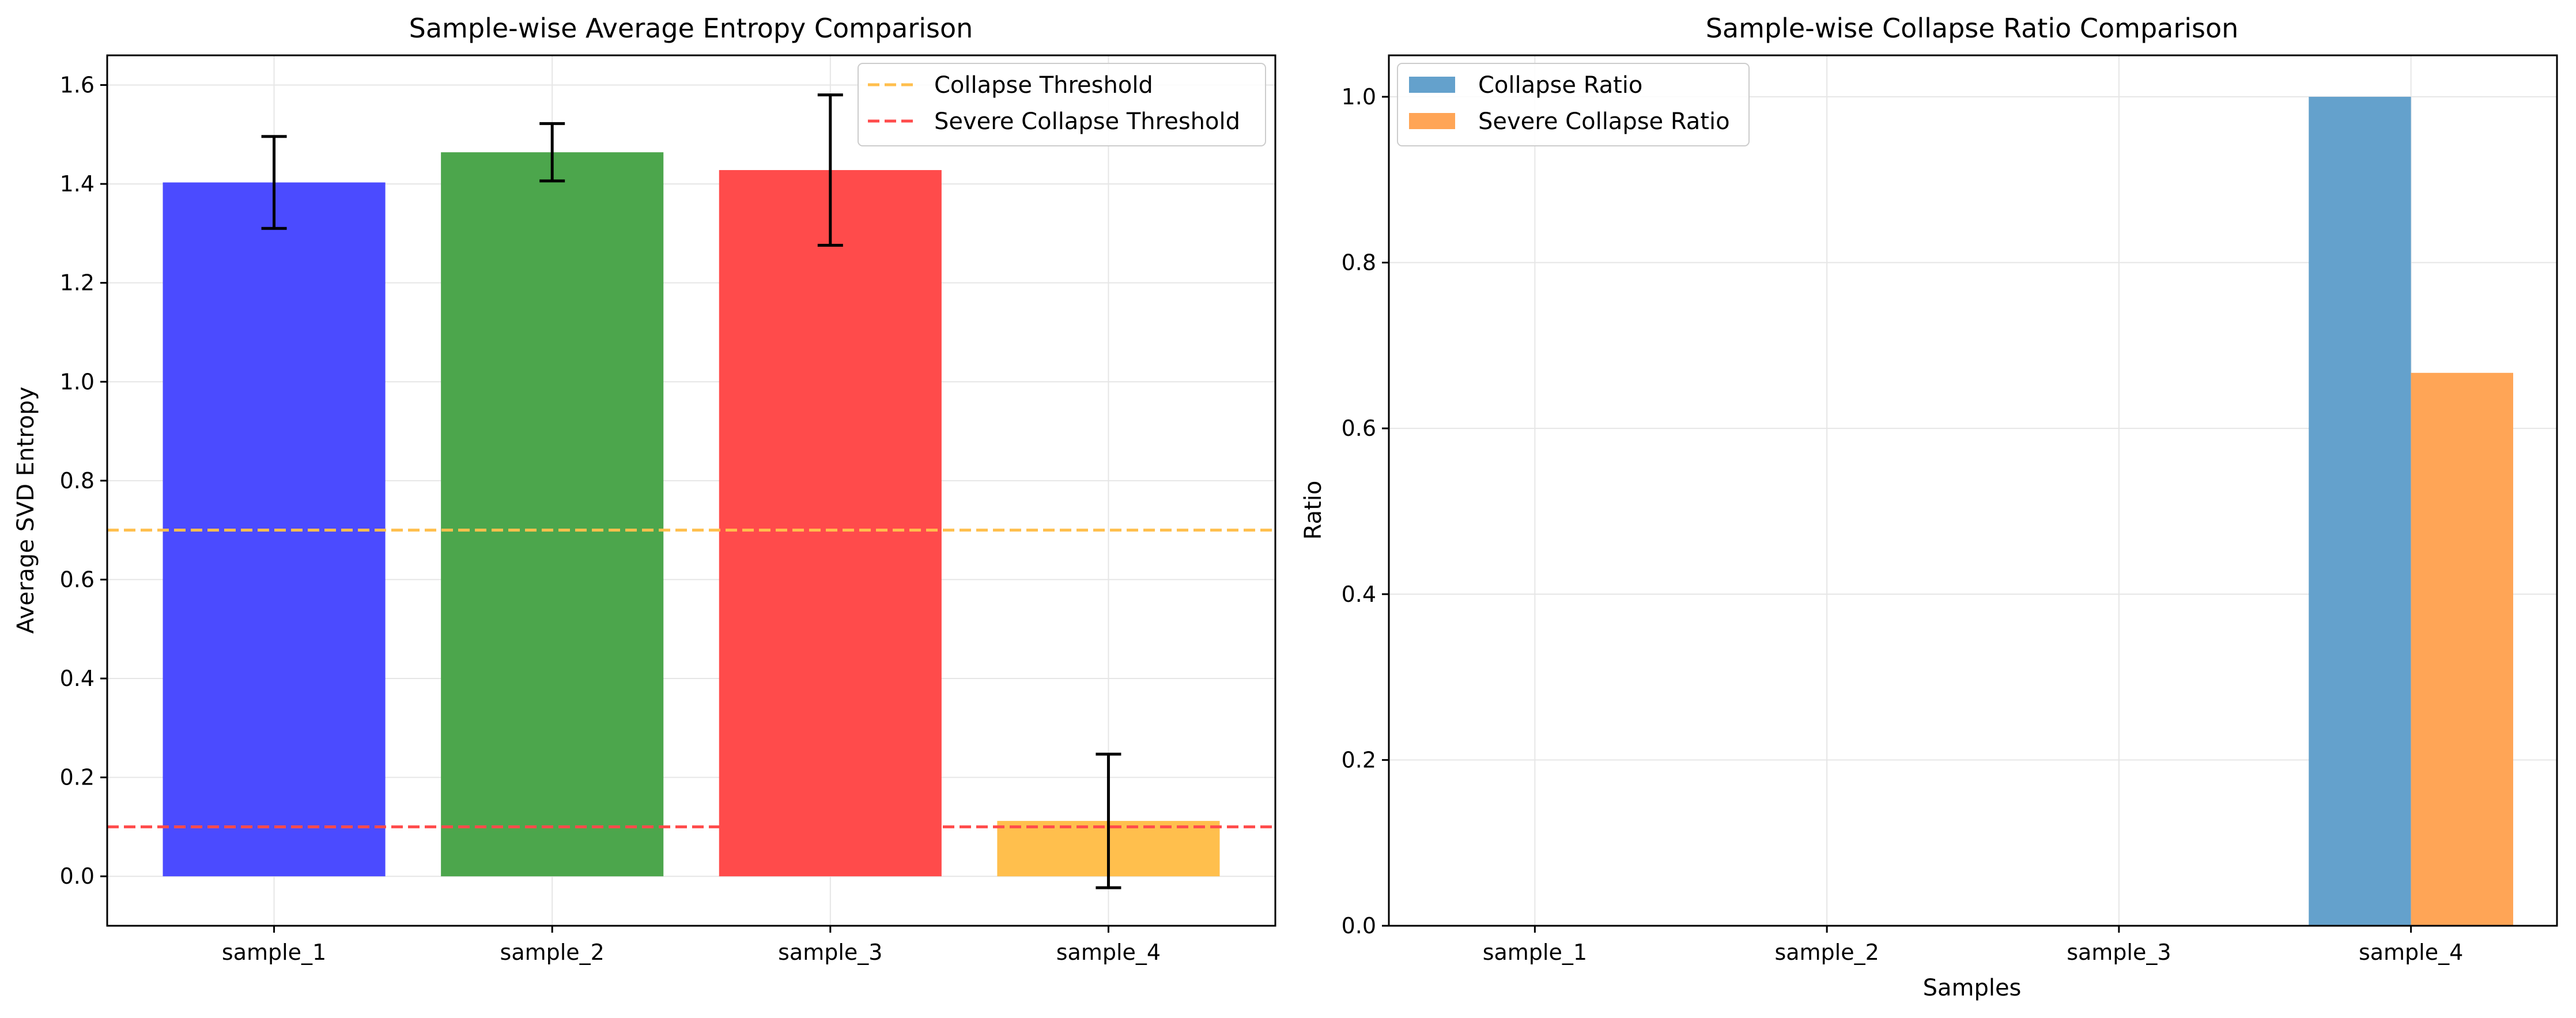 The height and width of the screenshot is (1018, 2576). I want to click on entropy-chart-x-ticks: sample_1 sample_2 sample_3 sample_4, so click(691, 945).